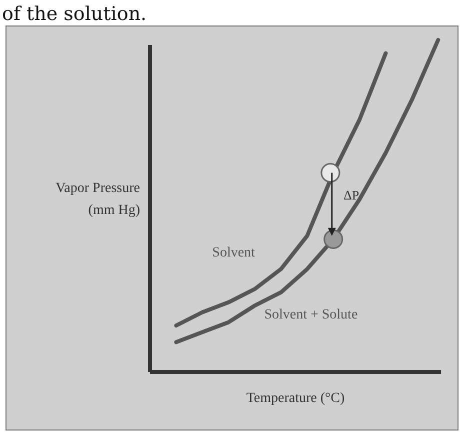 The image size is (463, 433). I want to click on x-axis-title: Temperature (°C), so click(295, 398).